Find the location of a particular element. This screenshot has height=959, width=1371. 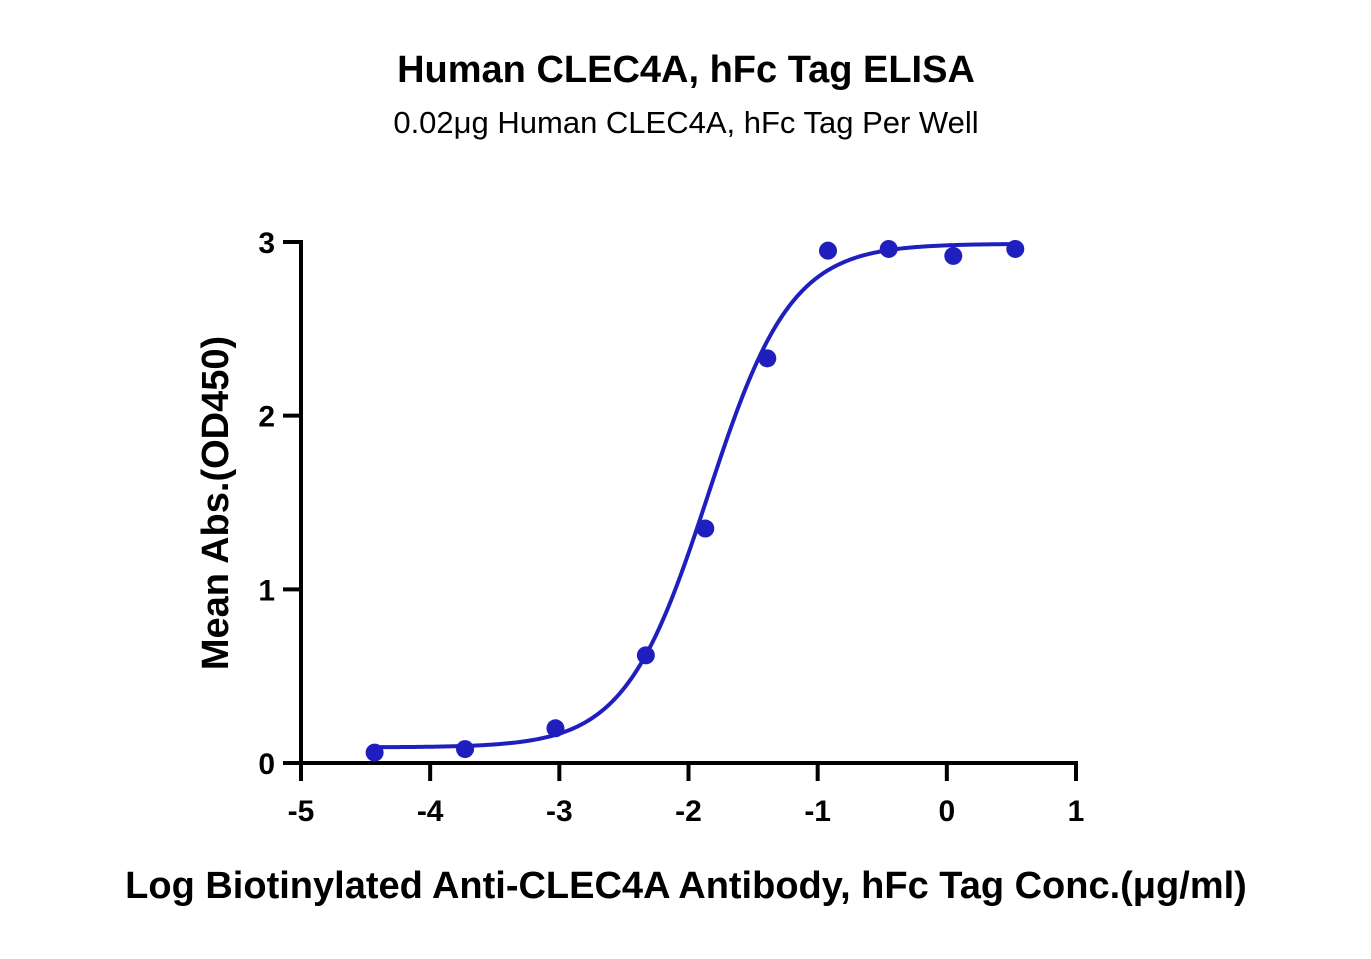

y-tick-label: 0 is located at coordinates (266, 764).